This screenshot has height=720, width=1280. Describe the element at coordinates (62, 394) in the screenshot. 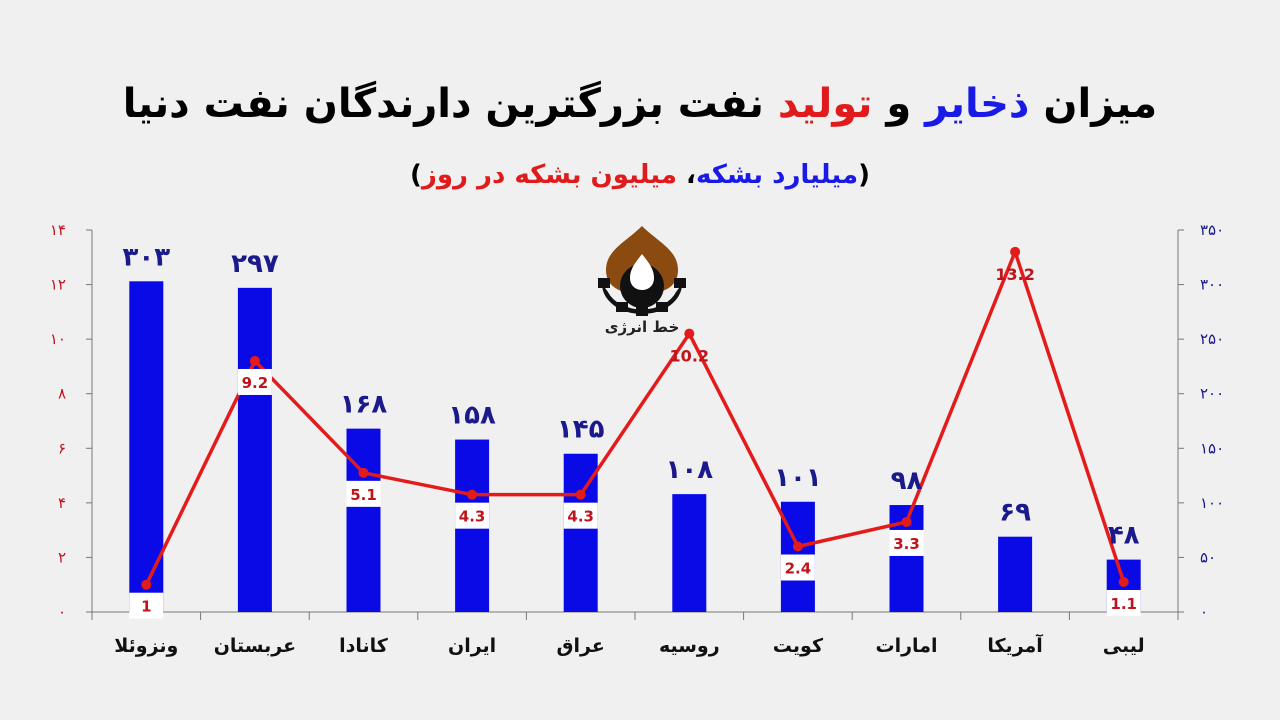

I see `left-tick-label: ۸` at that location.